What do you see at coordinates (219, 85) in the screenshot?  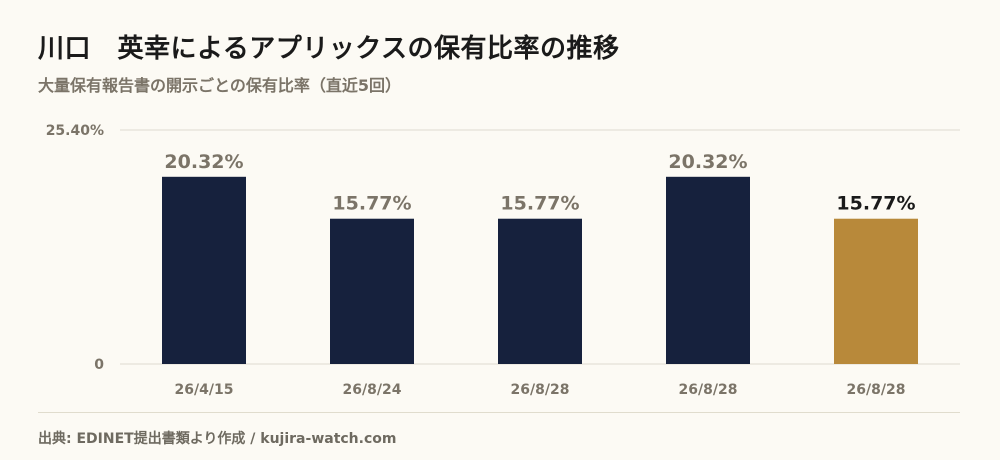 I see `chart-subtitle: 大量保有報告書の開示ごとの保有比率（直近5回）` at bounding box center [219, 85].